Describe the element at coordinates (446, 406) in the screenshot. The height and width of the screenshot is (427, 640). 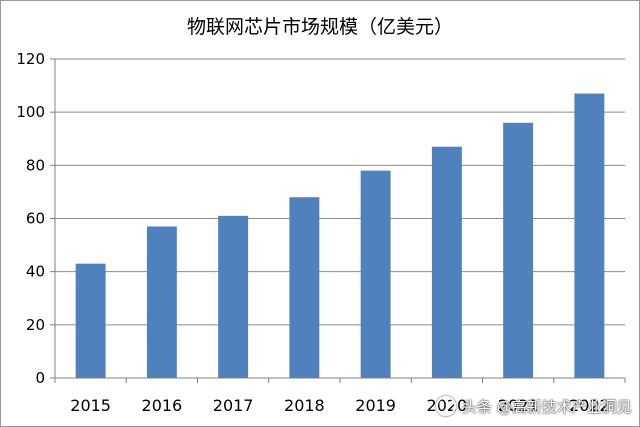
I see `camera-icon` at that location.